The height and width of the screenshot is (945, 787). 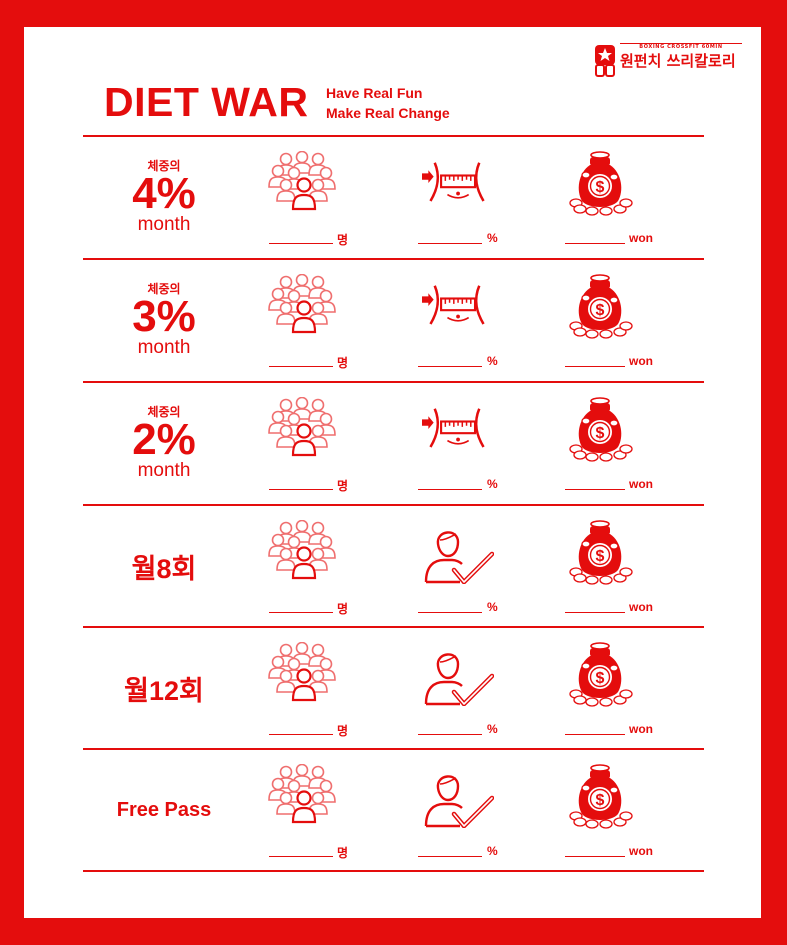 I want to click on row-label: 월12회, so click(x=164, y=688).